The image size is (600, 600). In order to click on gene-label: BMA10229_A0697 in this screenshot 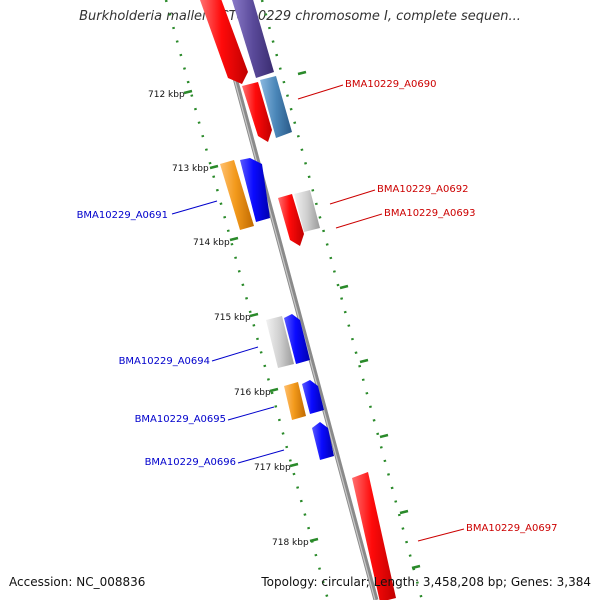, I will do `click(511, 528)`.